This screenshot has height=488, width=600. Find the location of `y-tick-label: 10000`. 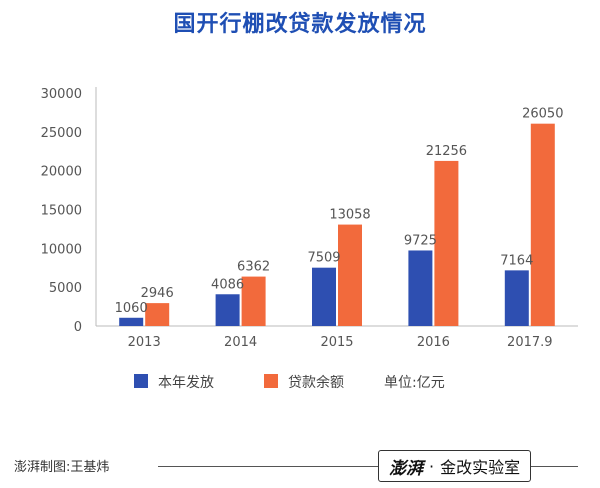

y-tick-label: 10000 is located at coordinates (61, 249).